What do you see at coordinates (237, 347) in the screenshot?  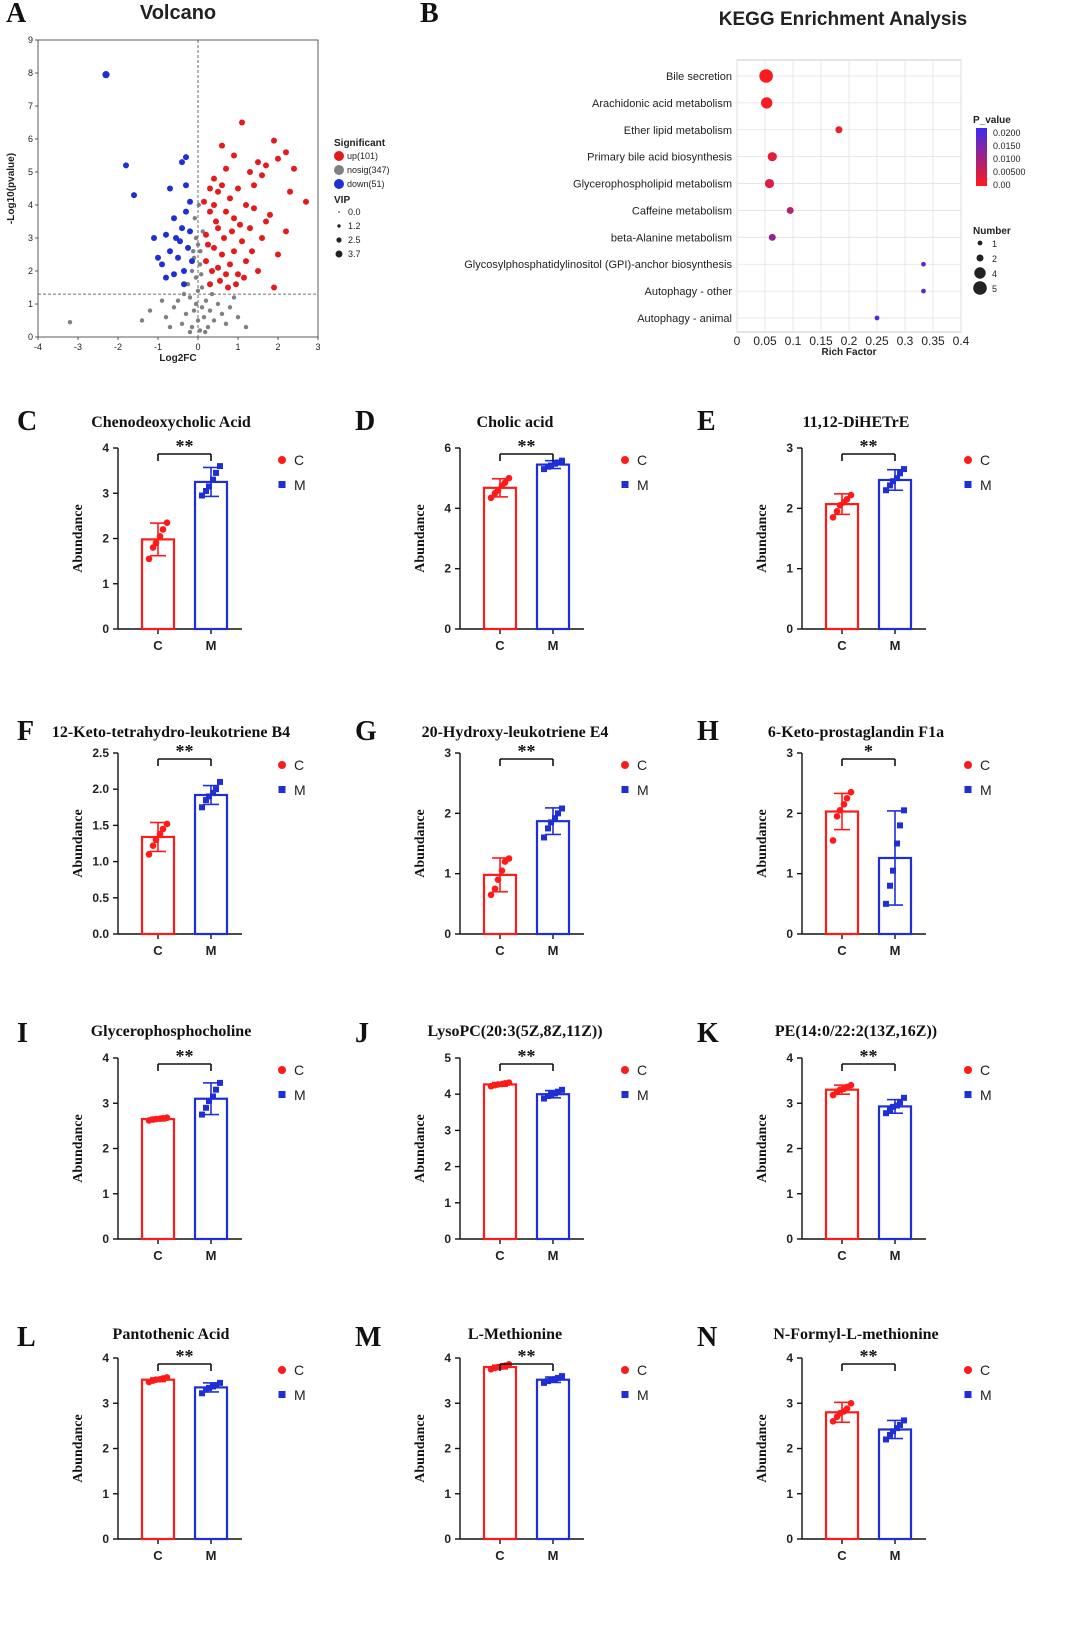 I see `volcano-x-tick-label: 1` at bounding box center [237, 347].